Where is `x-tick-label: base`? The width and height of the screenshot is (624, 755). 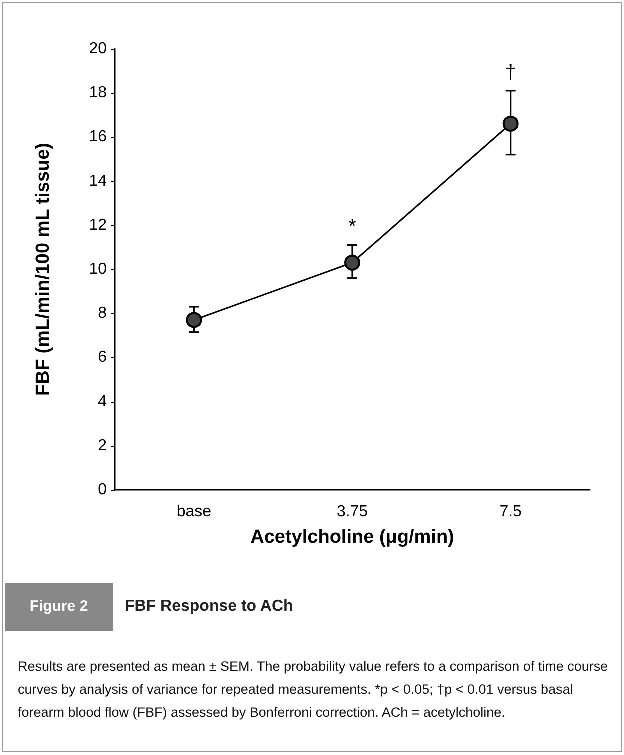
x-tick-label: base is located at coordinates (194, 512).